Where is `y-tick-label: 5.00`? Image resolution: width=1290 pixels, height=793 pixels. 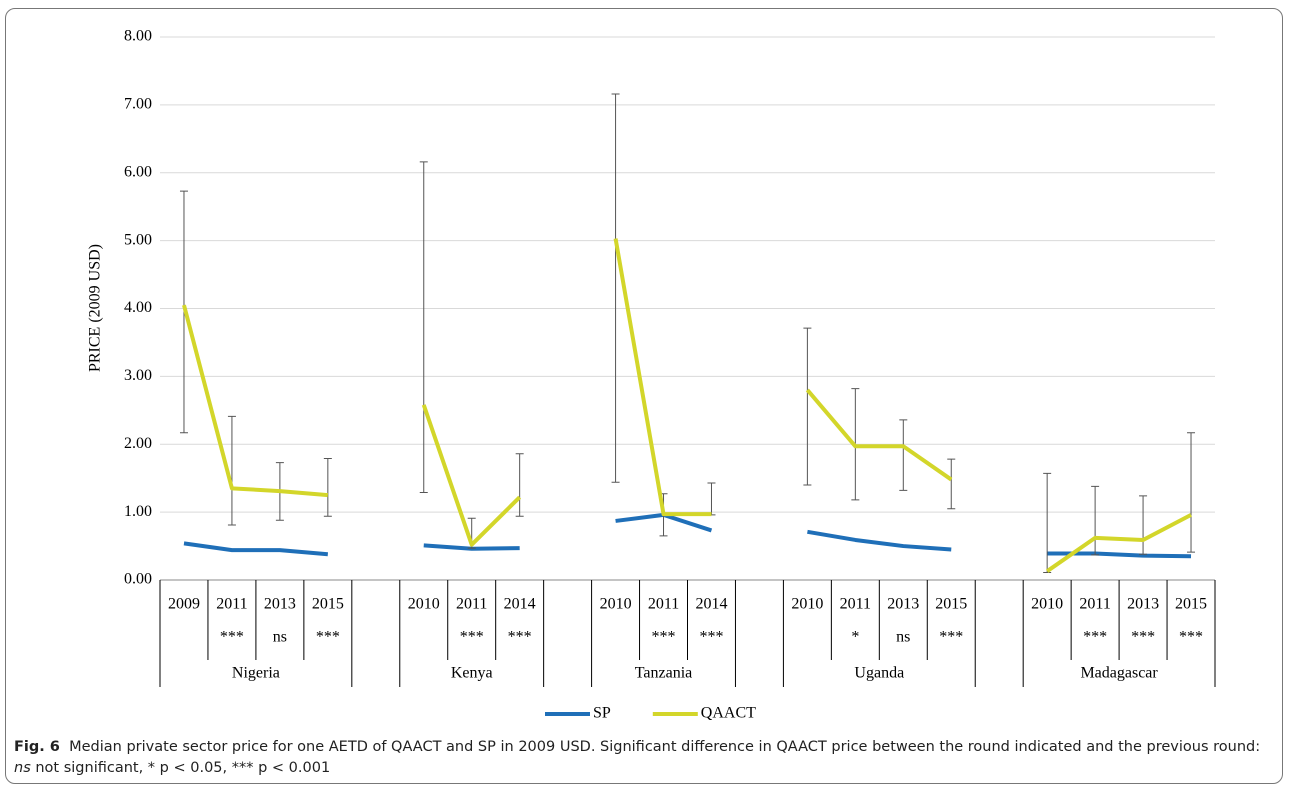
y-tick-label: 5.00 is located at coordinates (138, 239).